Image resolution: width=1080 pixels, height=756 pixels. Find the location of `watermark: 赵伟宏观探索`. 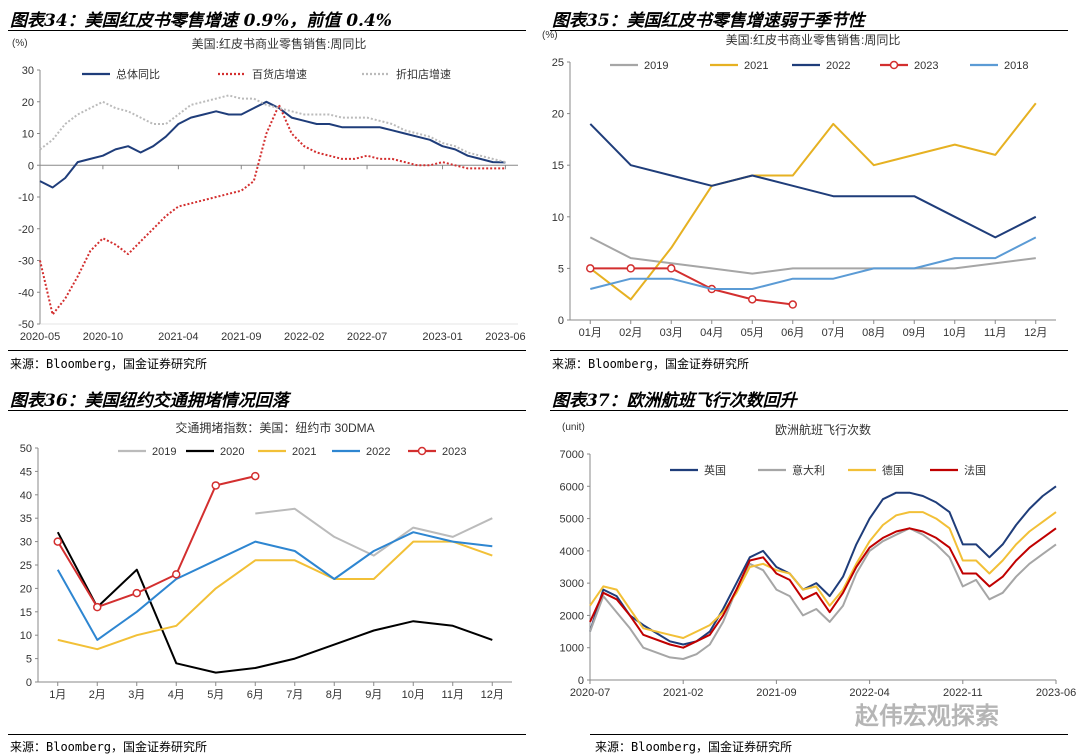

watermark: 赵伟宏观探索 is located at coordinates (927, 716).